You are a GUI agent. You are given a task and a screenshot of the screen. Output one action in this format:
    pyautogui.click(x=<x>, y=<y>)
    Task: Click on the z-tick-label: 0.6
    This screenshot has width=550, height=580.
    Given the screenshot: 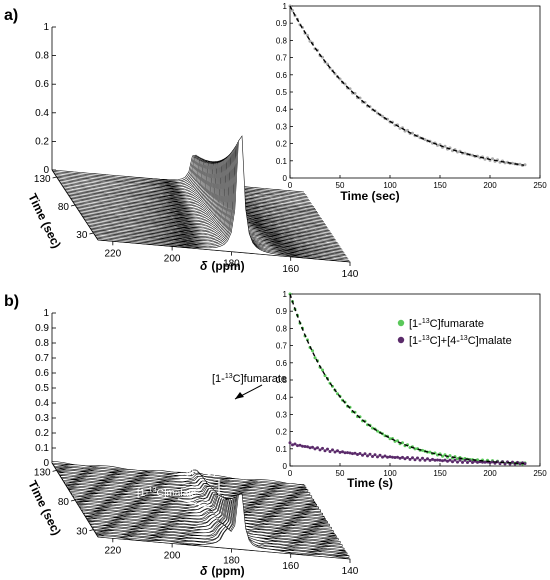 What is the action you would take?
    pyautogui.click(x=42, y=373)
    